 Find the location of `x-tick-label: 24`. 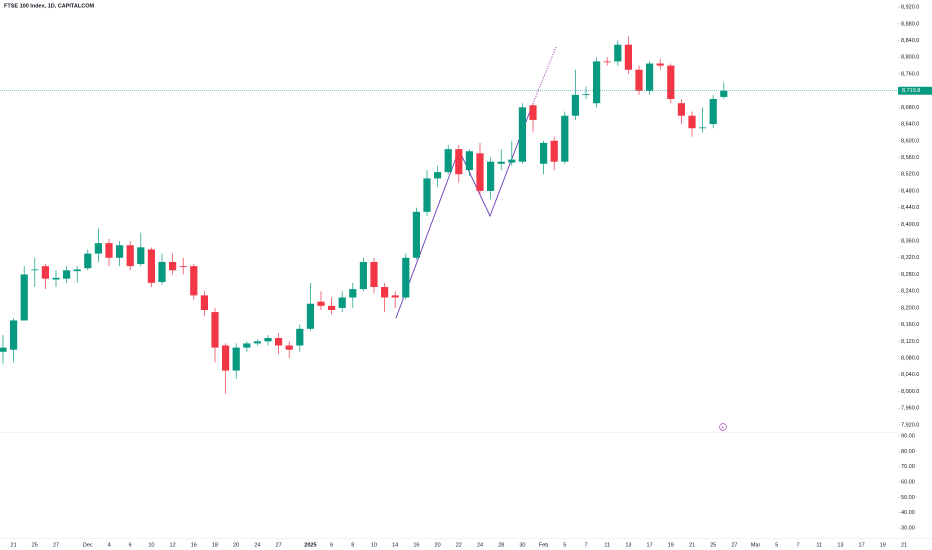

x-tick-label: 24 is located at coordinates (257, 545).